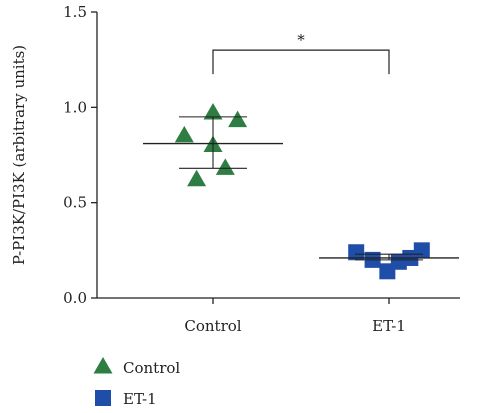 Image resolution: width=500 pixels, height=413 pixels. What do you see at coordinates (151, 368) in the screenshot?
I see `legend-label: Control` at bounding box center [151, 368].